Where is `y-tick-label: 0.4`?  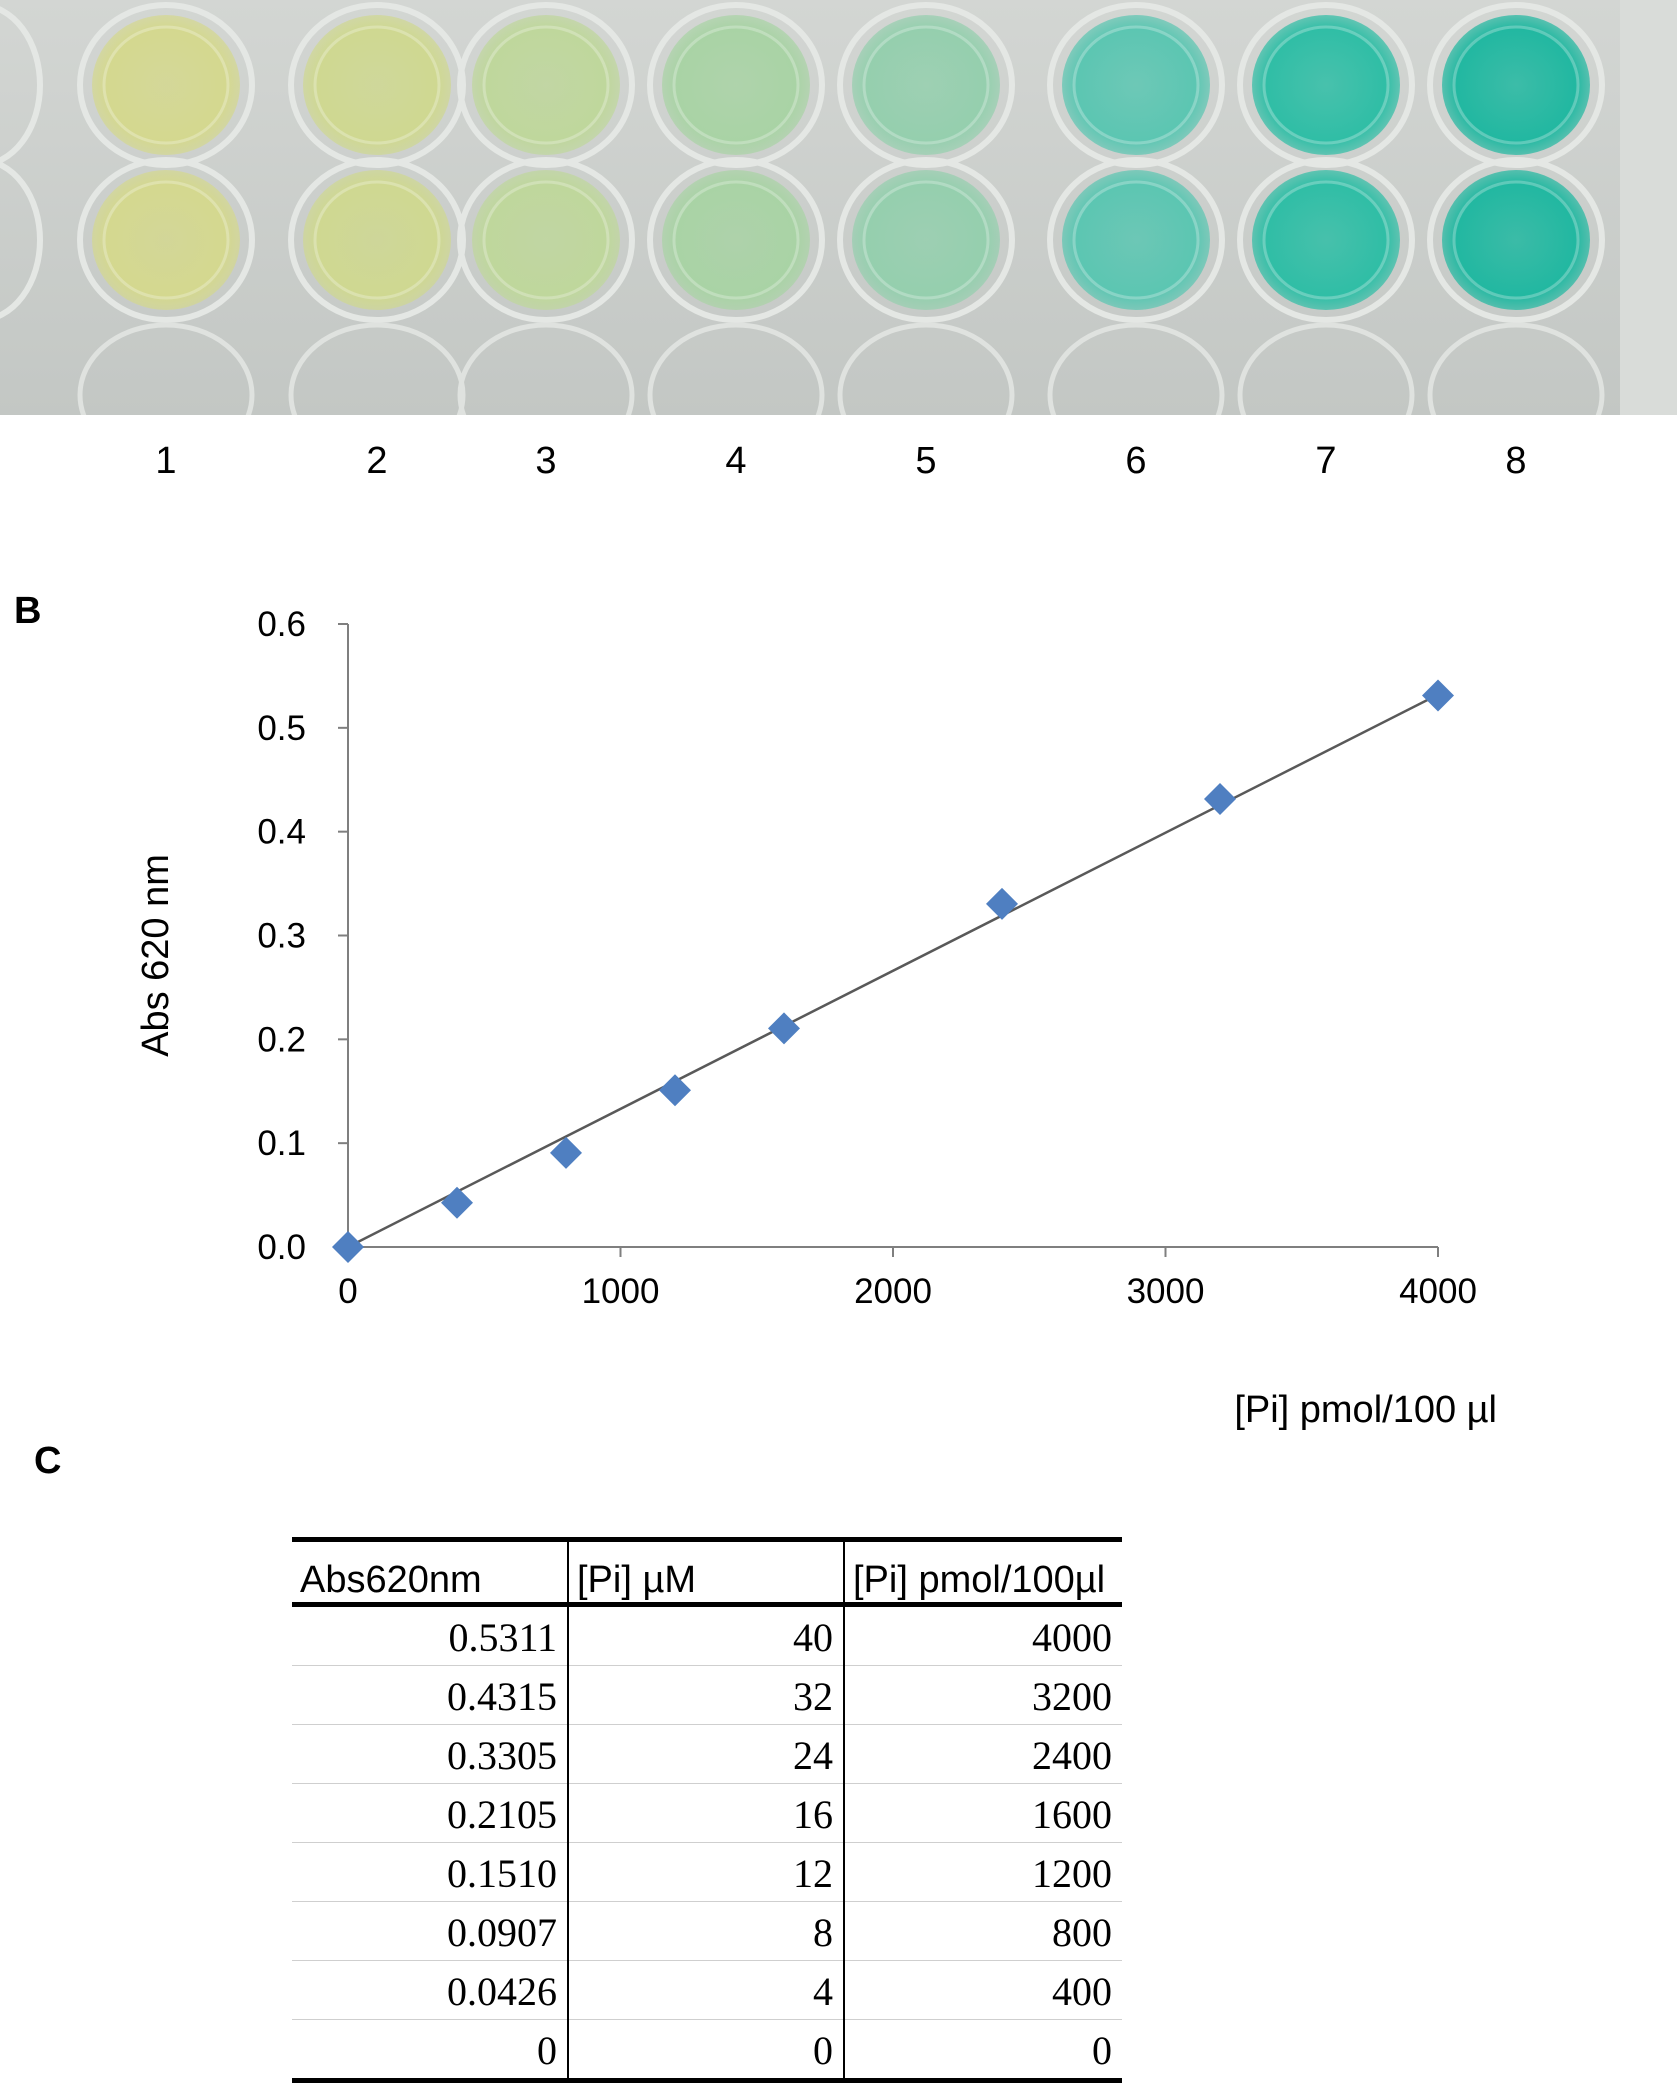 y-tick-label: 0.4 is located at coordinates (281, 832).